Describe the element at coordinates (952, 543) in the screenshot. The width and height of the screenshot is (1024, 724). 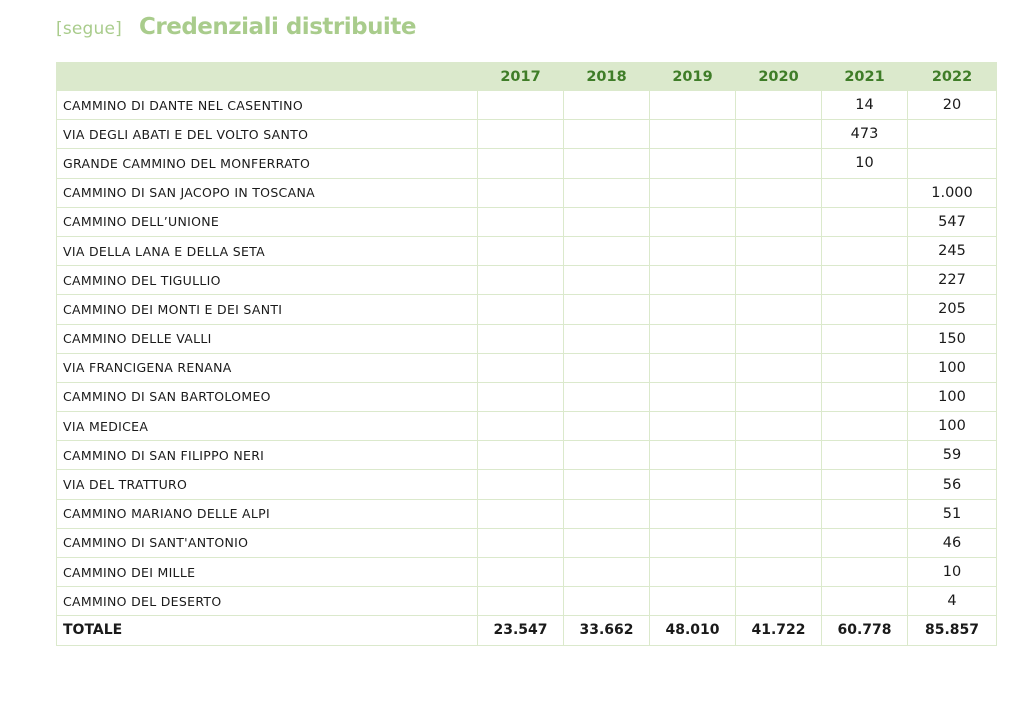
I see `value-cell: 46` at that location.